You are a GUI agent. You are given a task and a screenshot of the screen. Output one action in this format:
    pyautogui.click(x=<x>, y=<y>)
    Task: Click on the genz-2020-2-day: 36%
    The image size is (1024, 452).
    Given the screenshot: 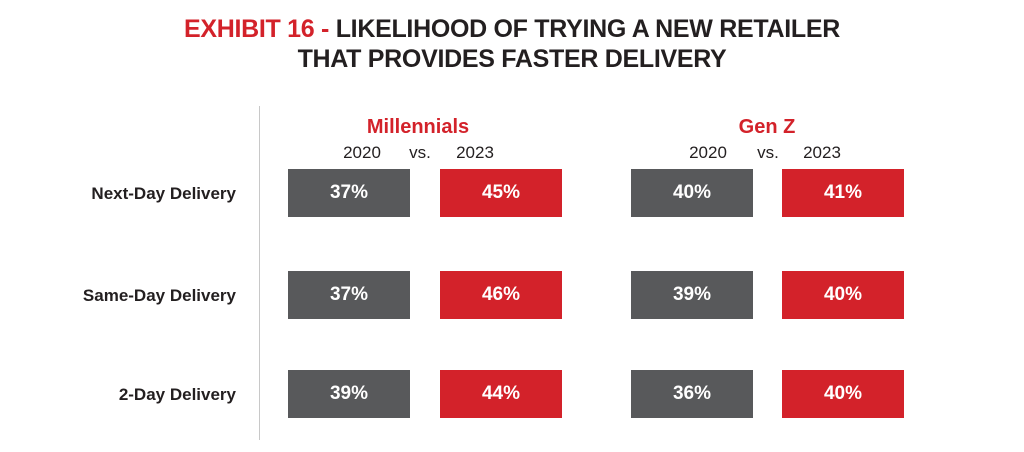 What is the action you would take?
    pyautogui.click(x=692, y=394)
    